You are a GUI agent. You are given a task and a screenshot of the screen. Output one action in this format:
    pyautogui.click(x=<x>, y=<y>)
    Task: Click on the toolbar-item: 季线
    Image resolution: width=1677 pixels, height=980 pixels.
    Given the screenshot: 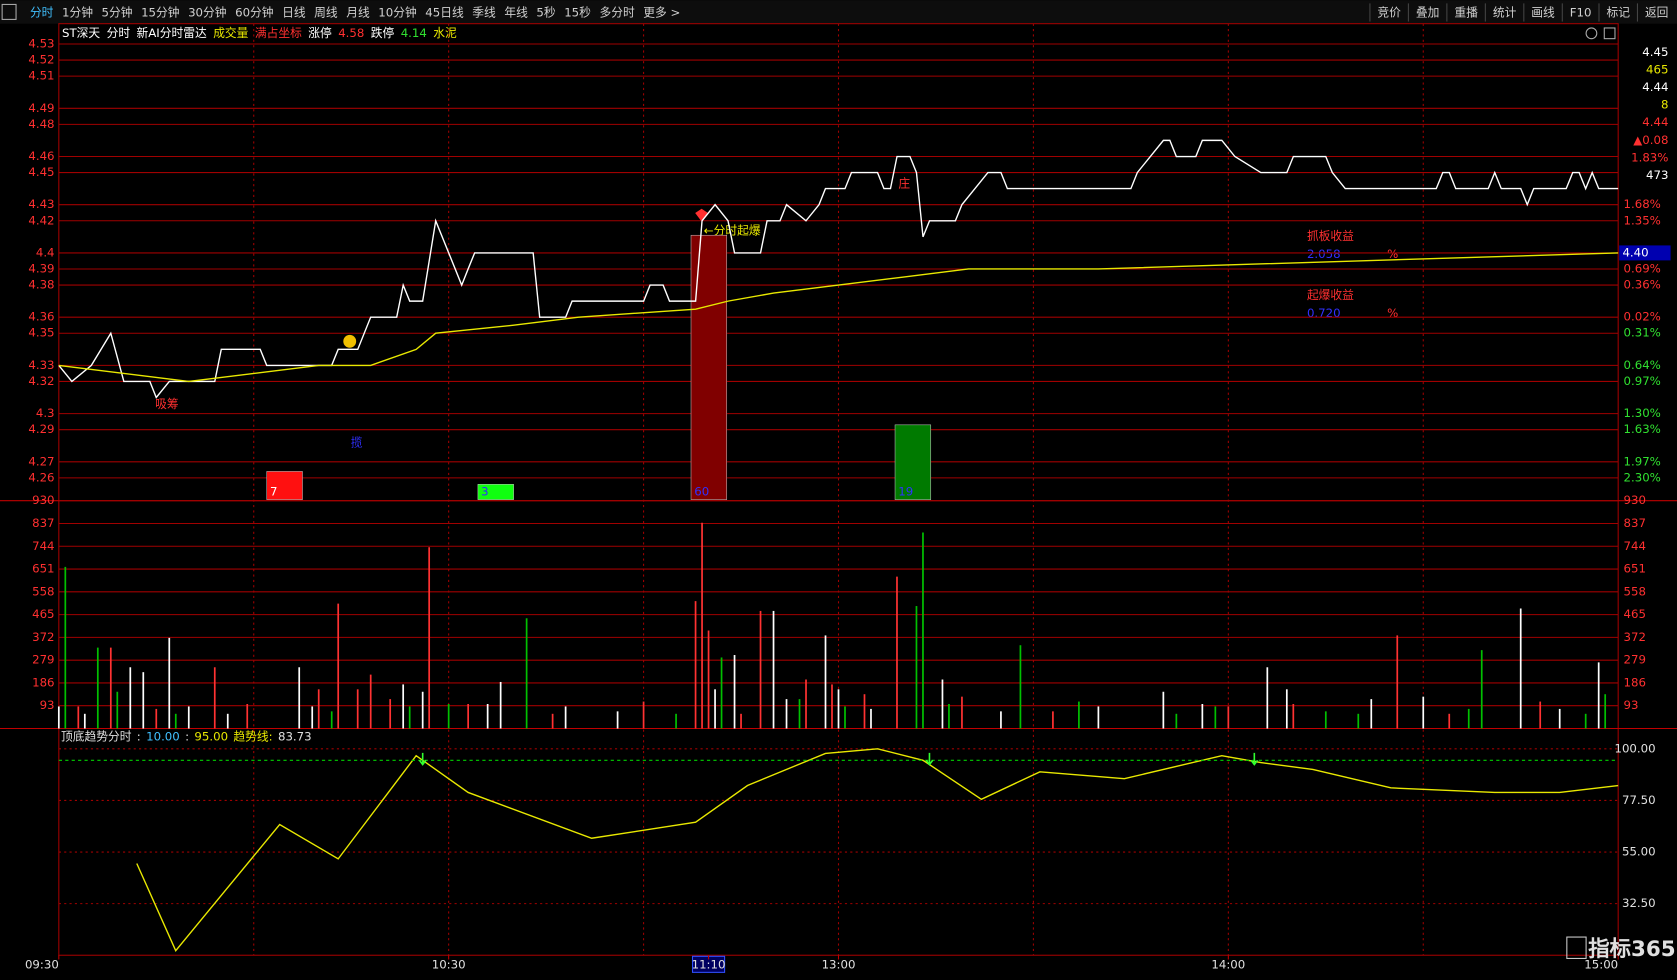 What is the action you would take?
    pyautogui.click(x=484, y=12)
    